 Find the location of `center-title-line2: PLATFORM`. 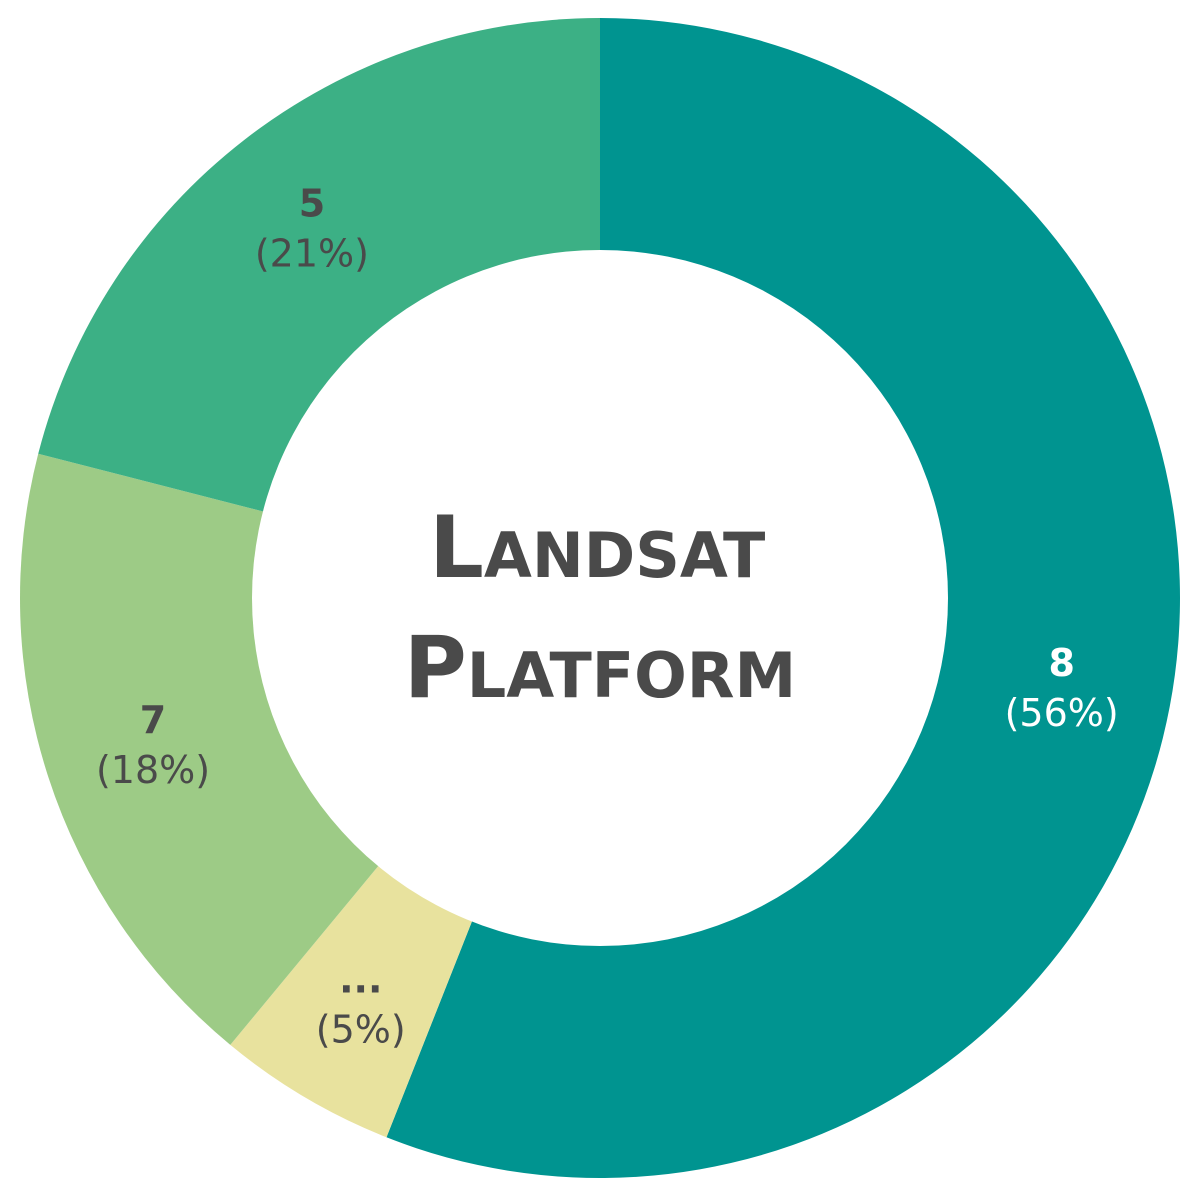

center-title-line2: PLATFORM is located at coordinates (600, 668).